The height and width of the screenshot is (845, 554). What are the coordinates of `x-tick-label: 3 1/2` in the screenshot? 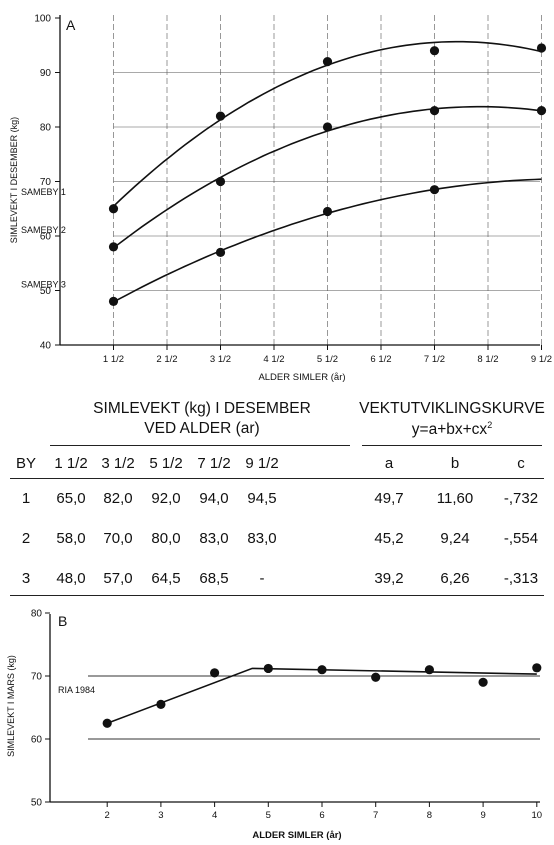 It's located at (220, 359).